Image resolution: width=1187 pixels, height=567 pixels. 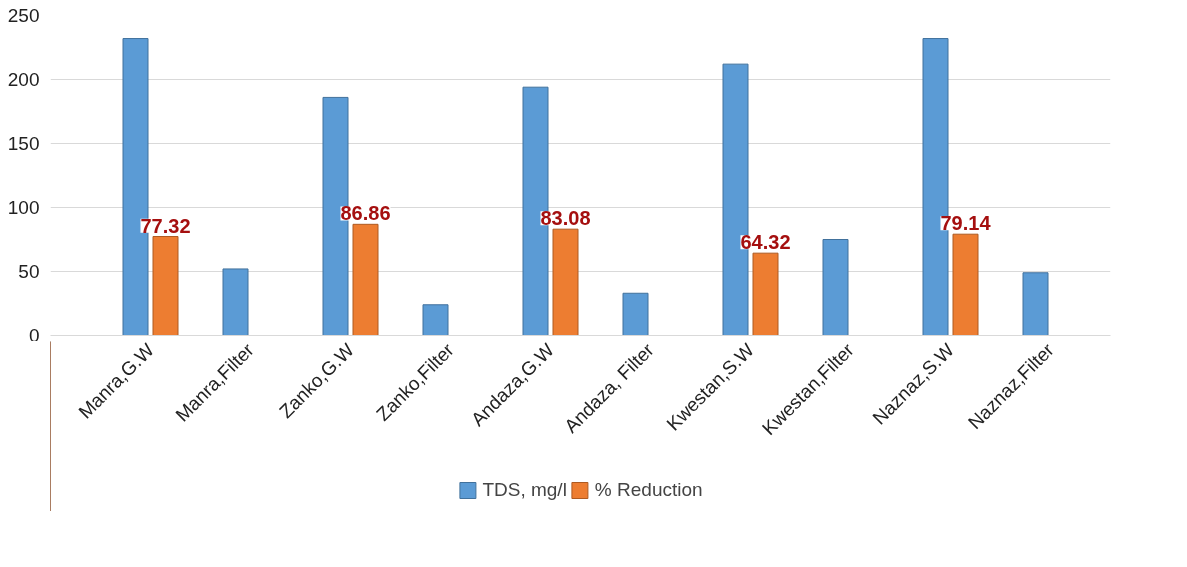 What do you see at coordinates (23, 207) in the screenshot?
I see `y-tick-label: 100` at bounding box center [23, 207].